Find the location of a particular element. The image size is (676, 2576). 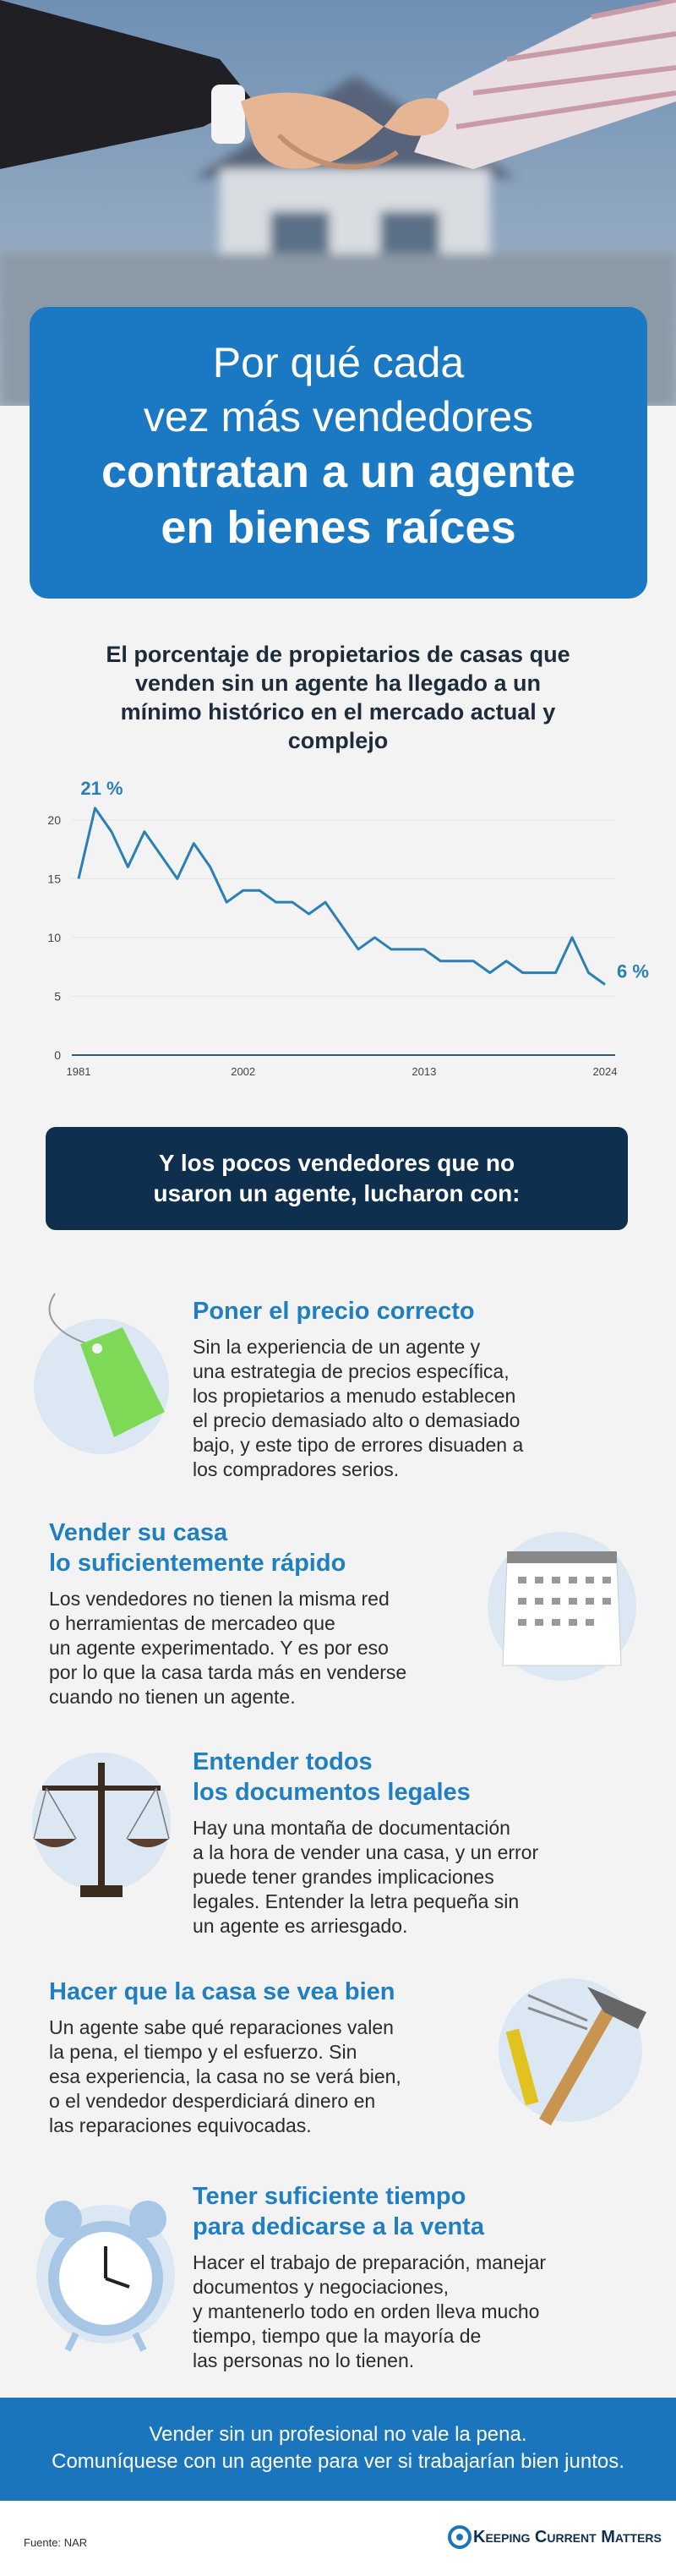

y-tick-label: 5 is located at coordinates (57, 996).